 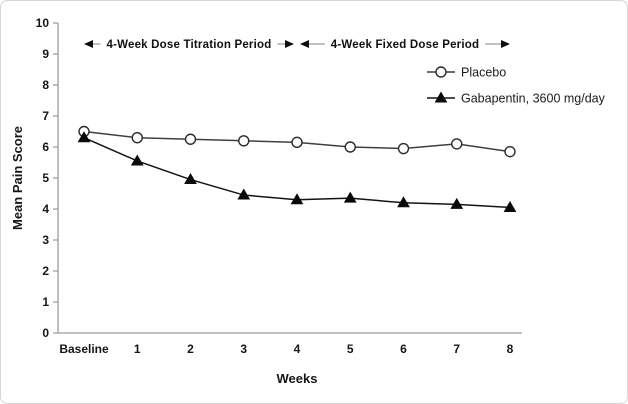 What do you see at coordinates (45, 302) in the screenshot?
I see `y-tick-label: 1` at bounding box center [45, 302].